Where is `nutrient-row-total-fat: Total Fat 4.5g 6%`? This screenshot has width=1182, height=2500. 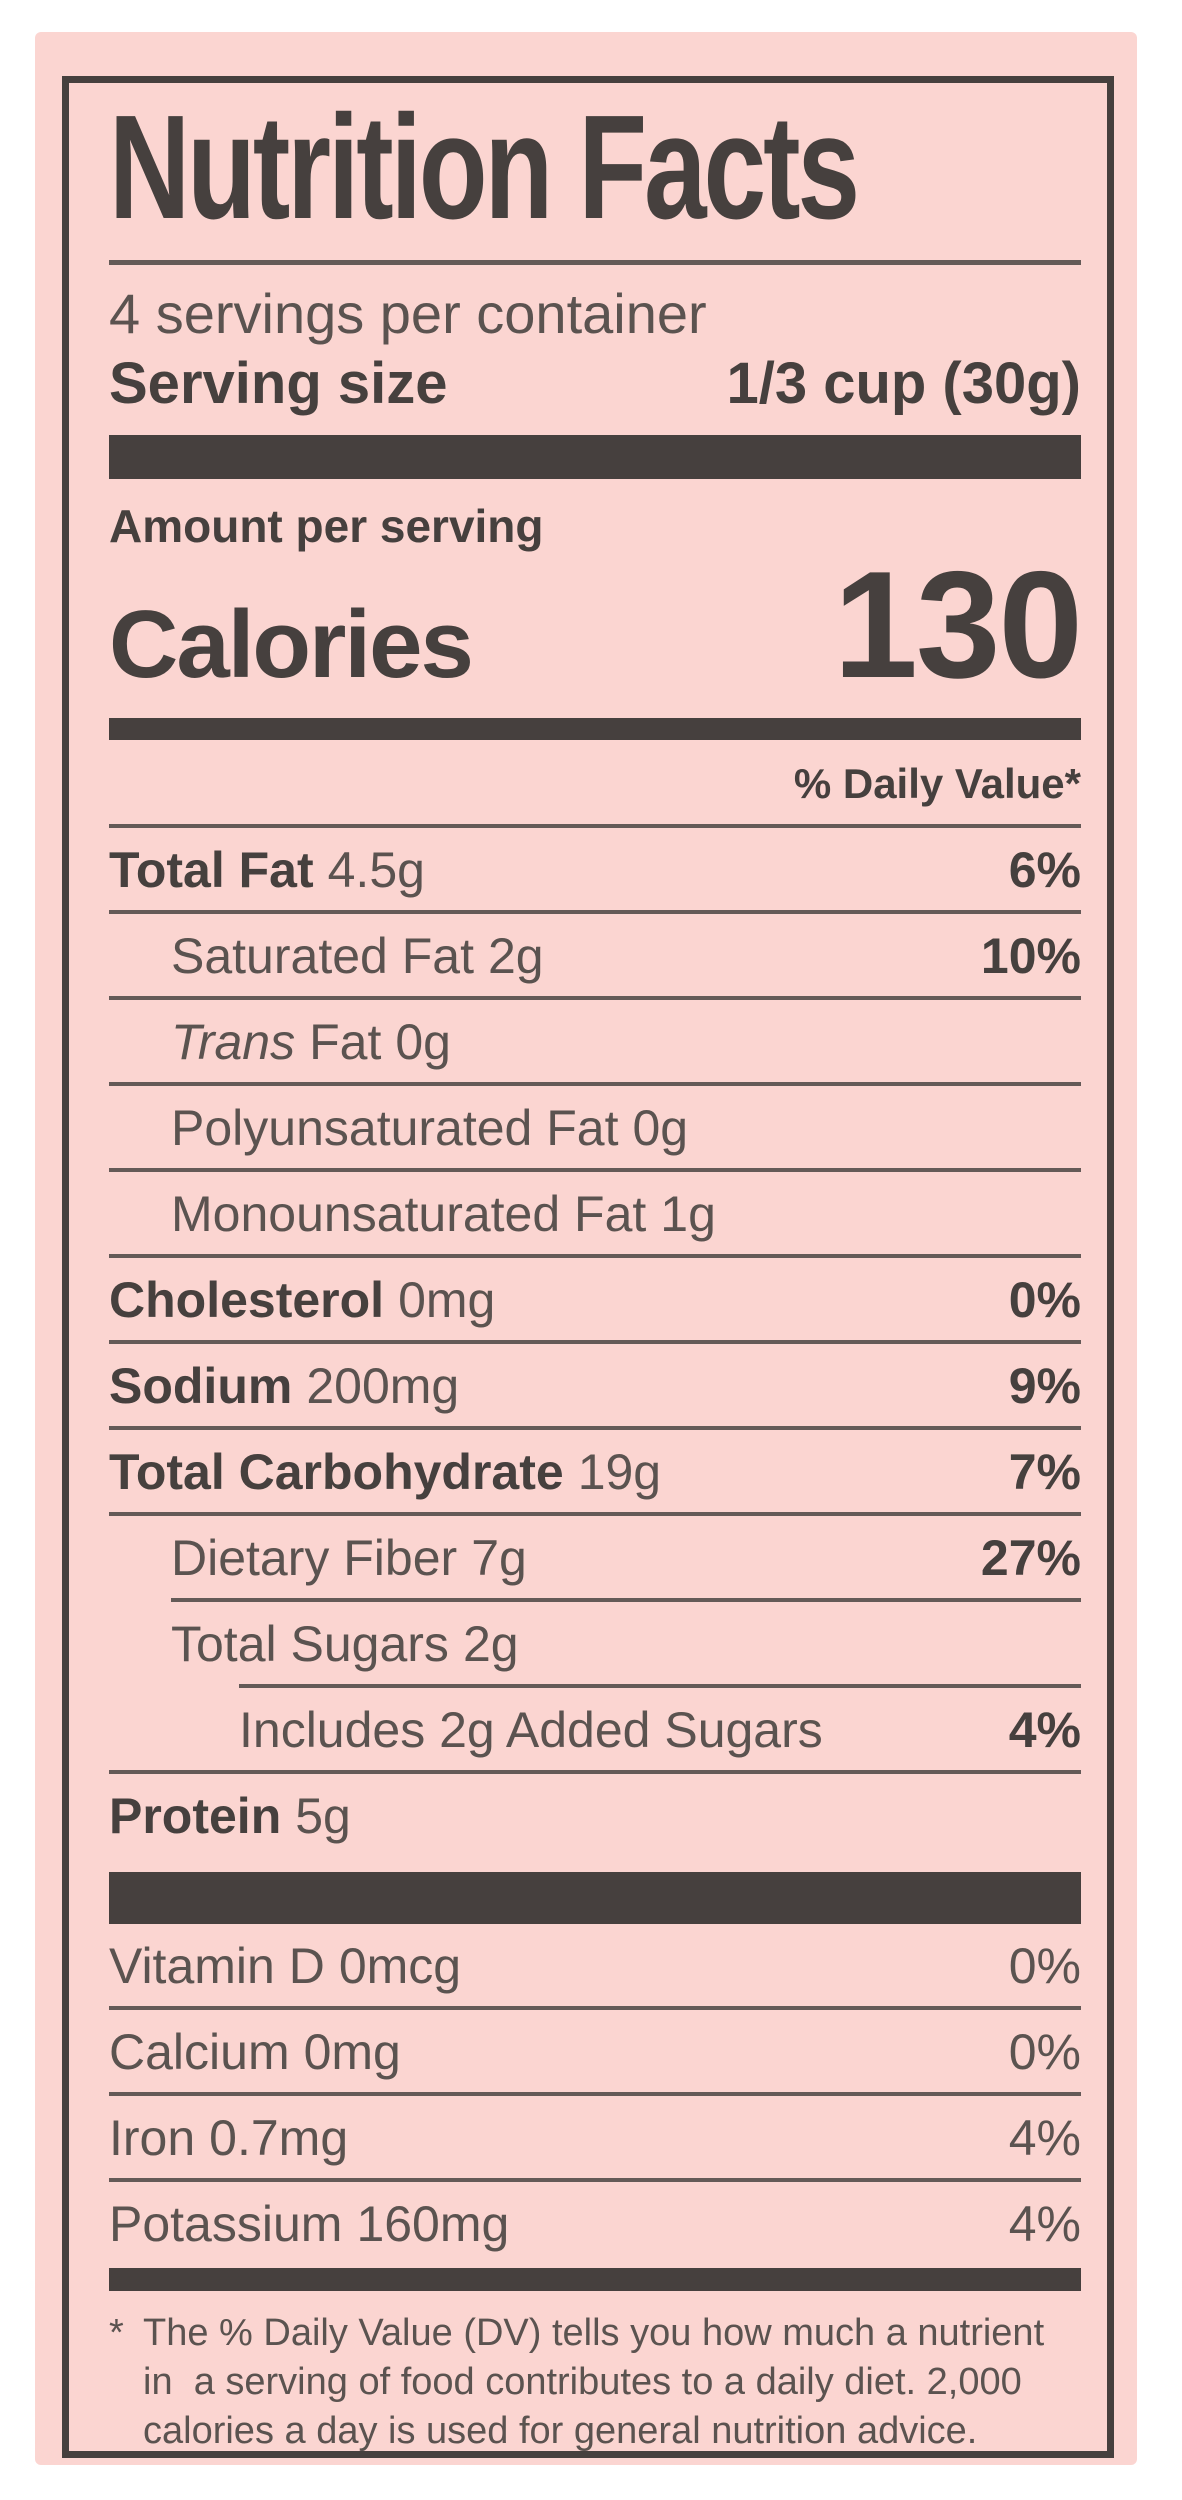 nutrient-row-total-fat: Total Fat 4.5g 6% is located at coordinates (595, 869).